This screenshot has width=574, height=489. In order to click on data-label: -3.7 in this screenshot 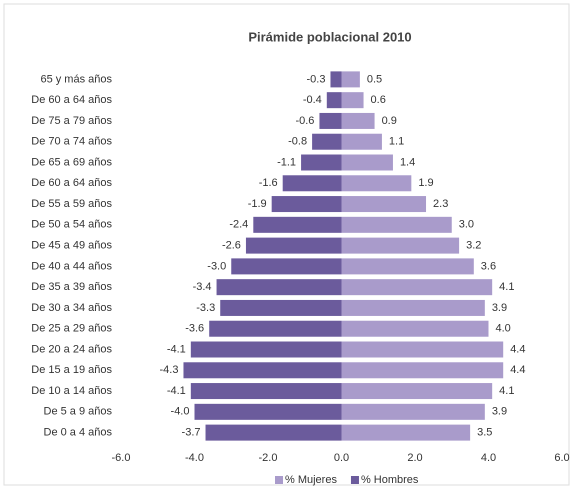, I will do `click(191, 433)`.